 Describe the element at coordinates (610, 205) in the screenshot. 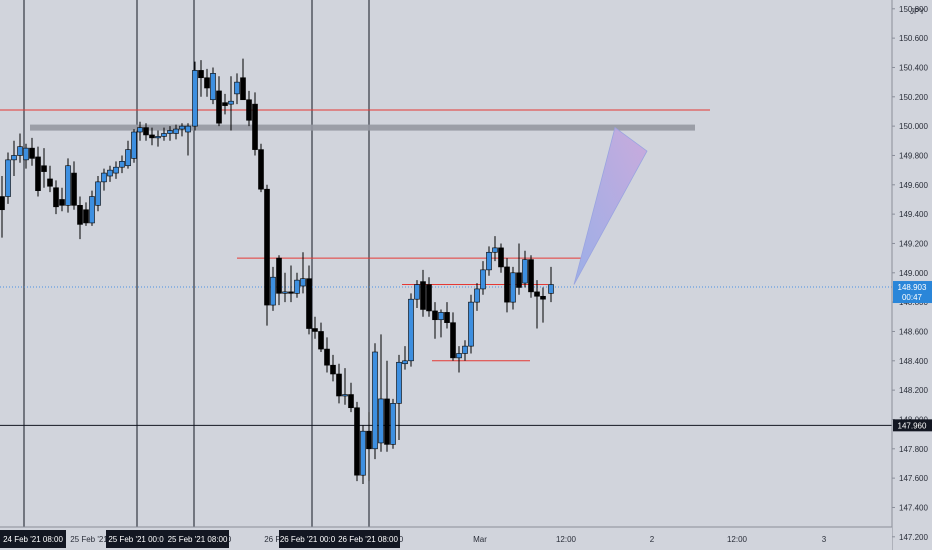

I see `projection-triangle` at that location.